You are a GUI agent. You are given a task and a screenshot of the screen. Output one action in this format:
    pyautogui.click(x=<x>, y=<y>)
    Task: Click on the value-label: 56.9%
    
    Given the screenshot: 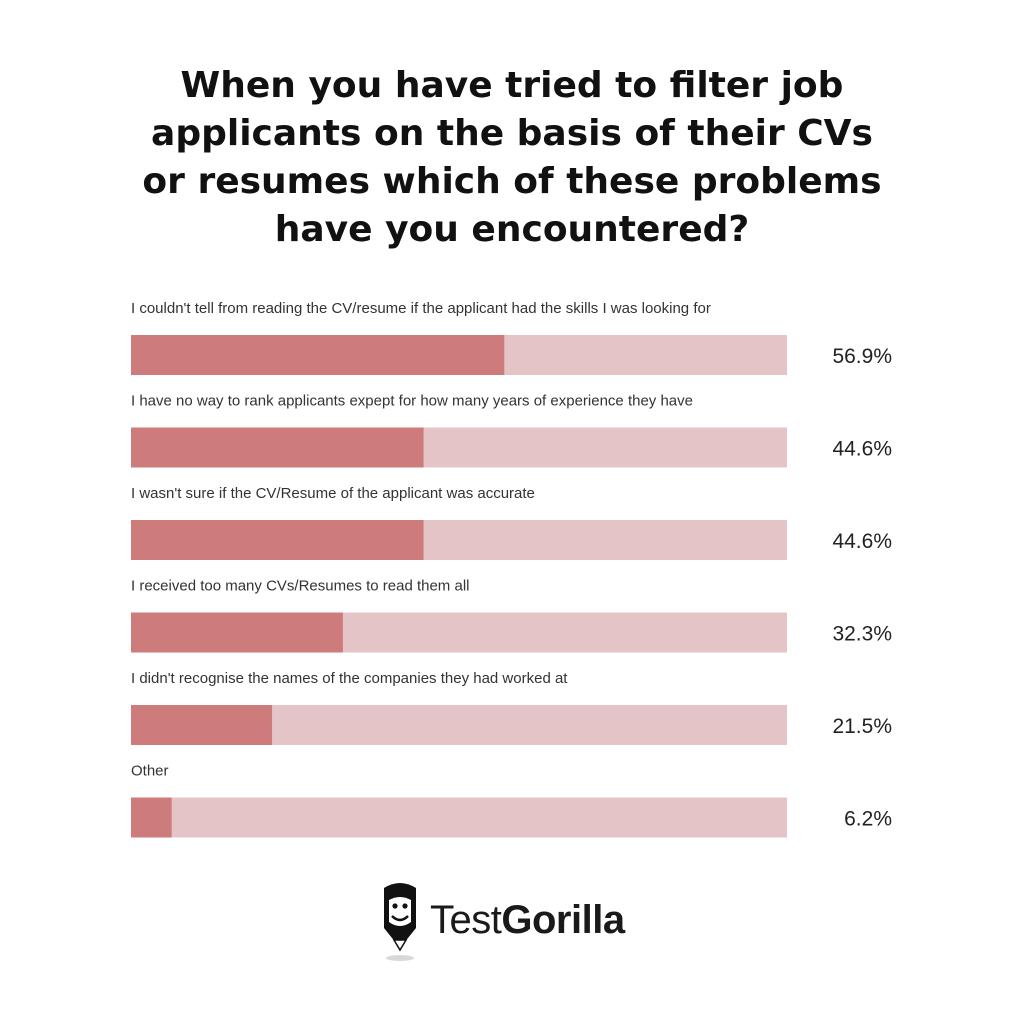 What is the action you would take?
    pyautogui.click(x=862, y=356)
    